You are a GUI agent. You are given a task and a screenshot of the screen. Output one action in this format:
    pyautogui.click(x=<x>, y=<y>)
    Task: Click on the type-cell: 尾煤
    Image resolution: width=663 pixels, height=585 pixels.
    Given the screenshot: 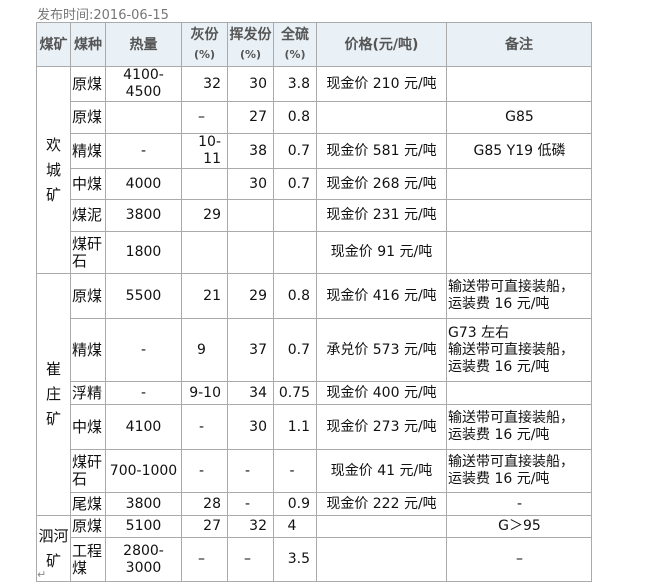 What is the action you would take?
    pyautogui.click(x=88, y=504)
    